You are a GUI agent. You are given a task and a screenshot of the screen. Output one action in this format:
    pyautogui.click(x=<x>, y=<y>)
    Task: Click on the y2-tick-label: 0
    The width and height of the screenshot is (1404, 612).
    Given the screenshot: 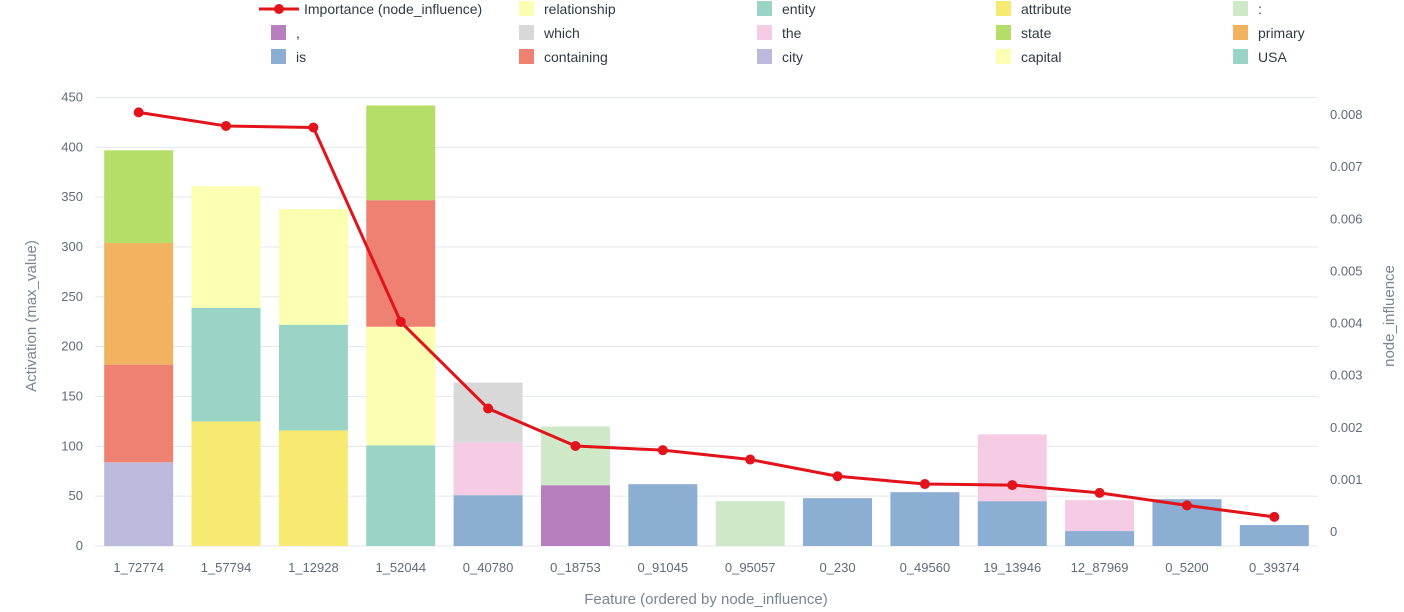 What is the action you would take?
    pyautogui.click(x=1333, y=531)
    